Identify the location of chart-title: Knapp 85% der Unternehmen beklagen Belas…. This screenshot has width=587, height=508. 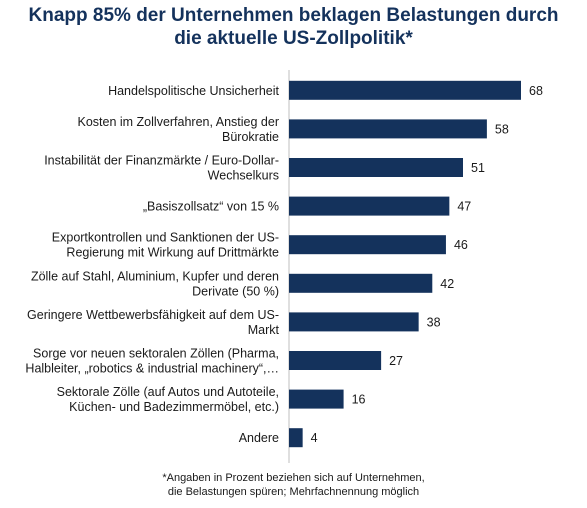
(293, 27).